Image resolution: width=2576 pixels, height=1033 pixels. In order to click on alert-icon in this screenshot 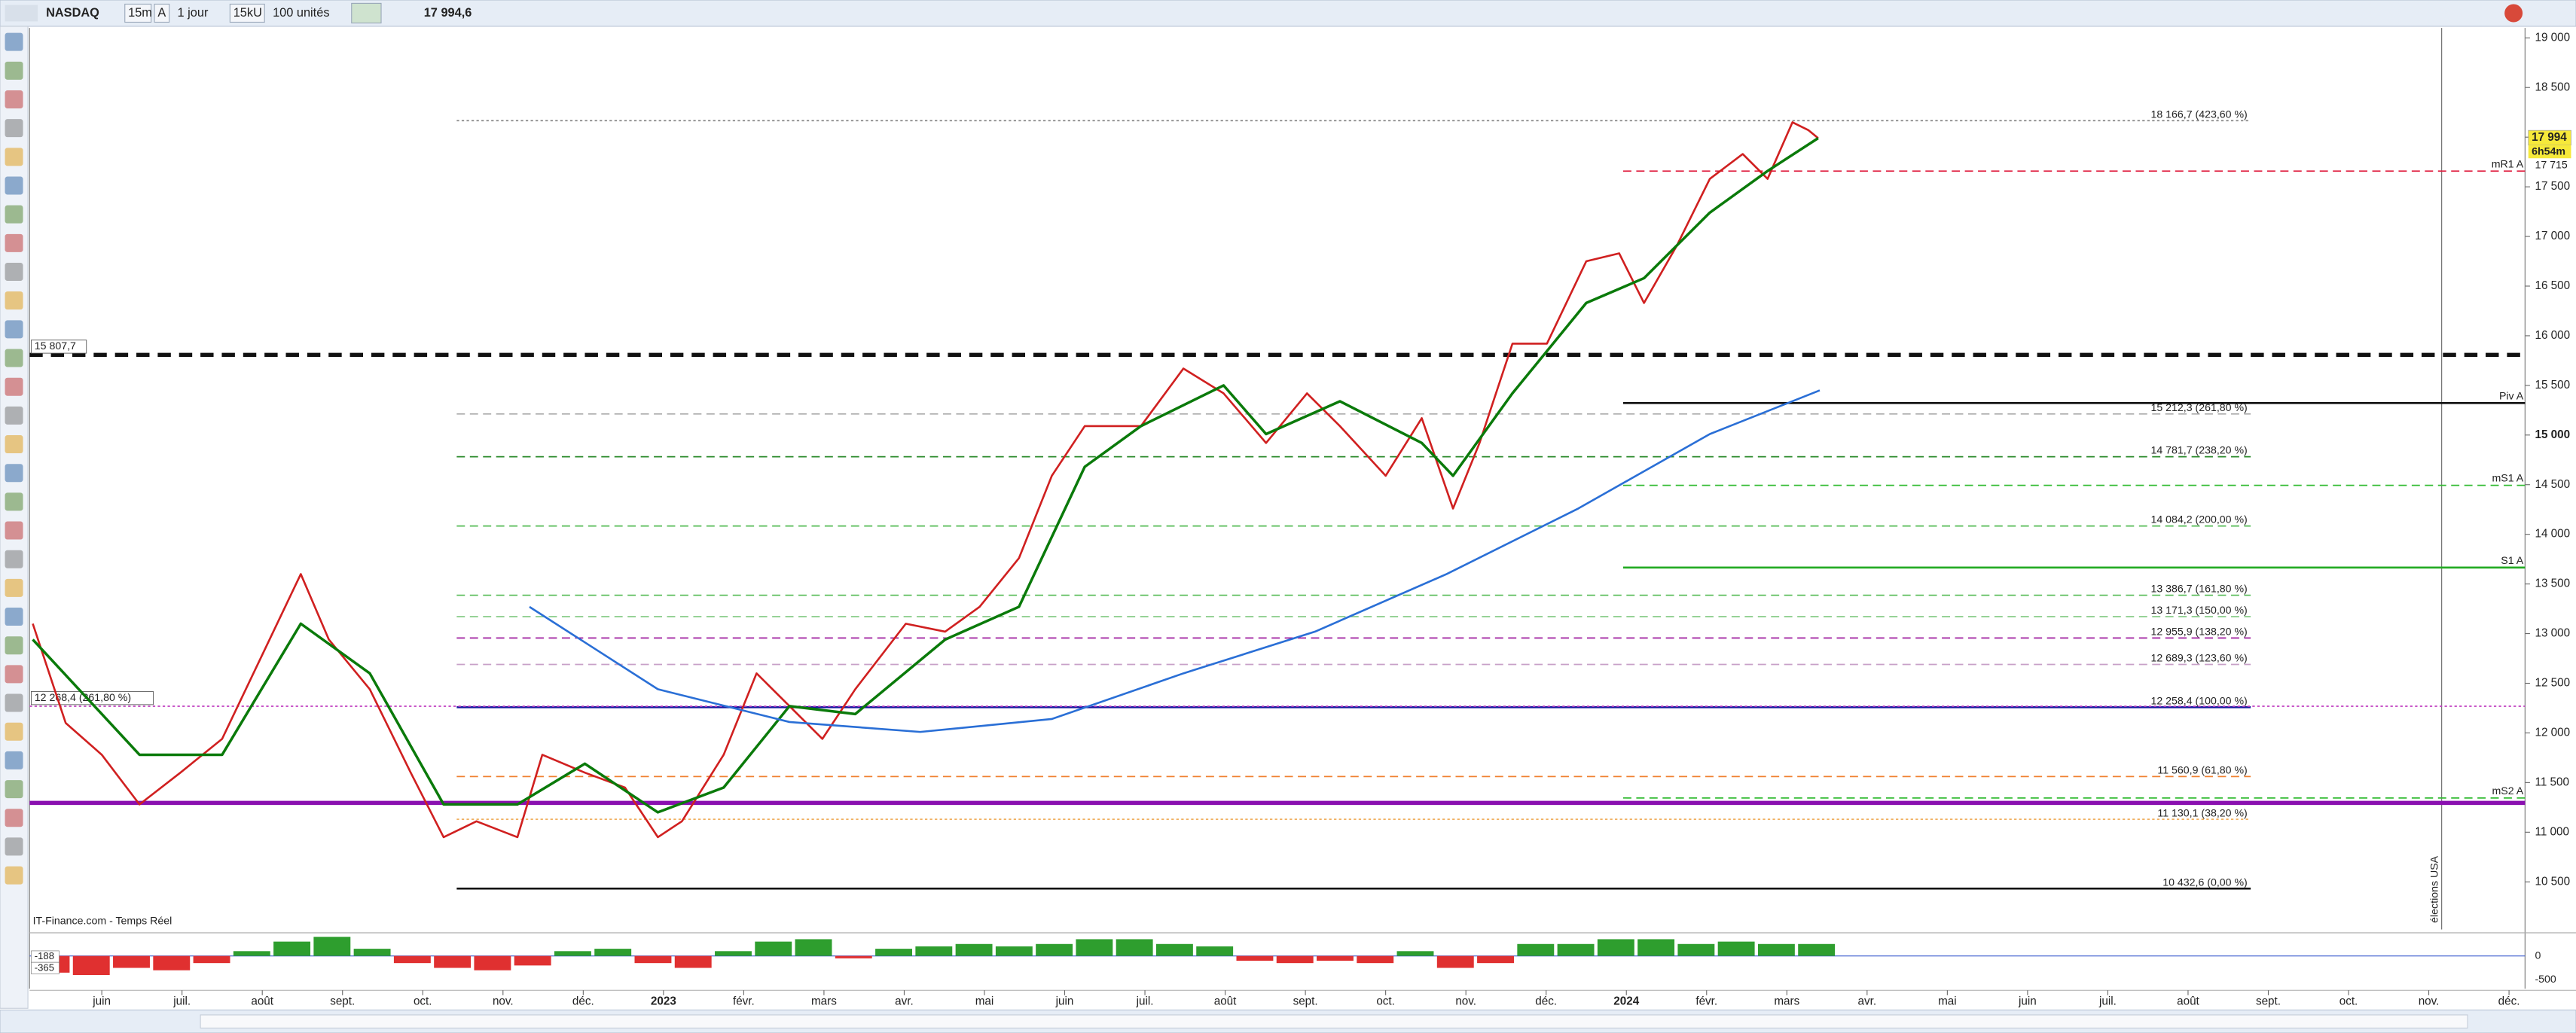, I will do `click(2514, 13)`.